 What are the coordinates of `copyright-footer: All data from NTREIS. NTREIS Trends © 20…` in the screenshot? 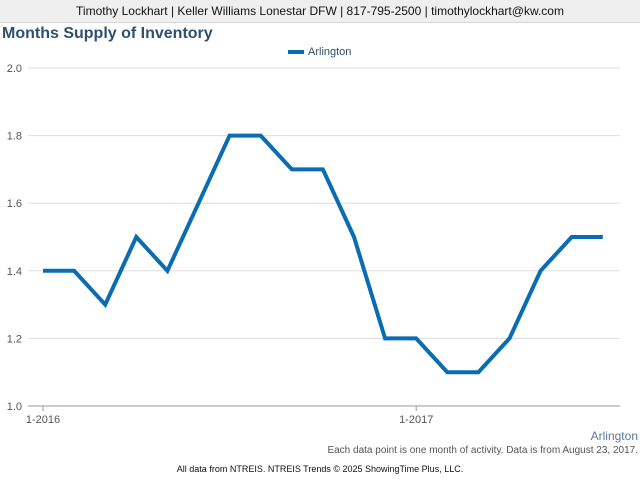 It's located at (320, 469).